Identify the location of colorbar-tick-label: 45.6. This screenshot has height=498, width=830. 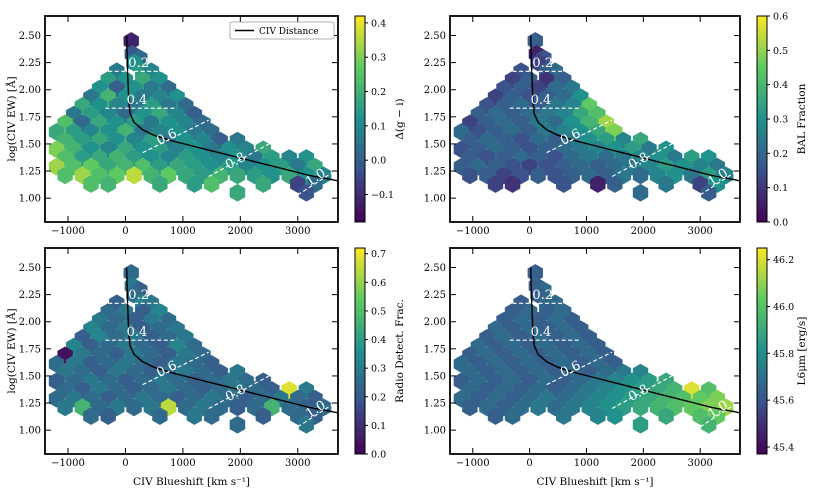
(783, 401).